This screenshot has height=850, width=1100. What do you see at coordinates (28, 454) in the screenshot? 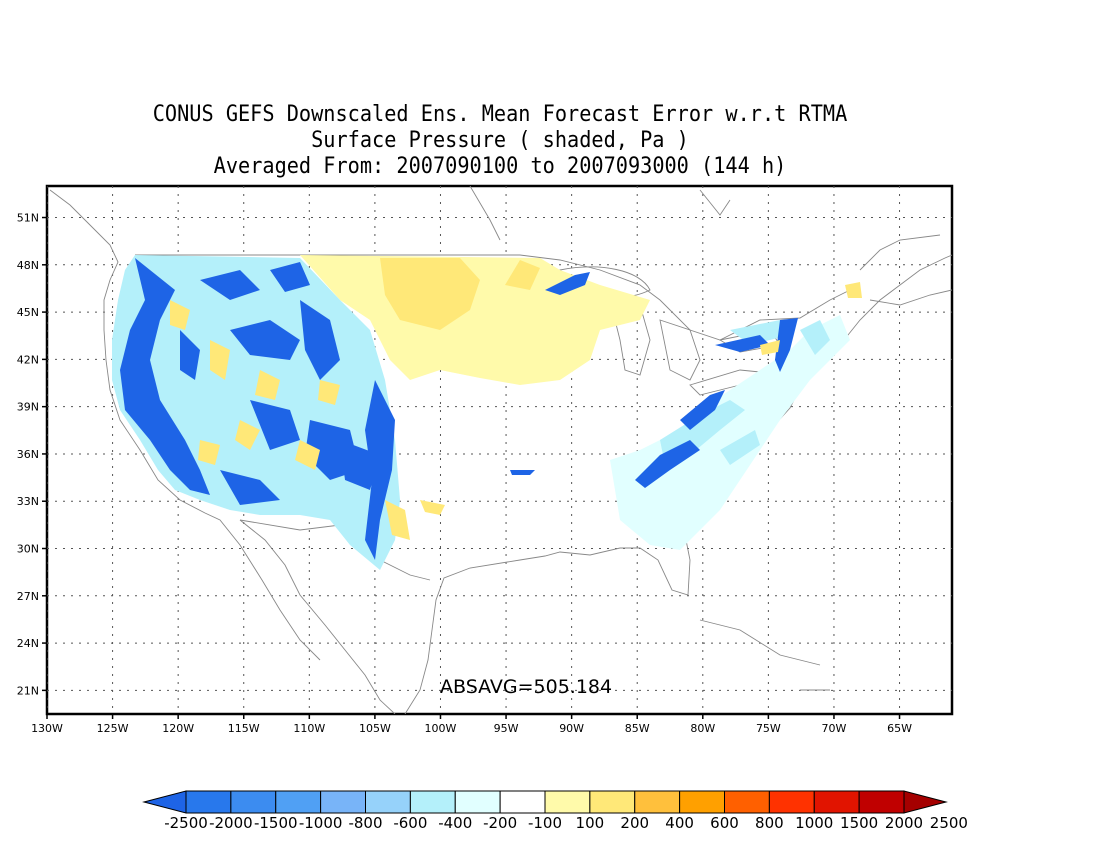
I see `lat-tick-label: 36N` at bounding box center [28, 454].